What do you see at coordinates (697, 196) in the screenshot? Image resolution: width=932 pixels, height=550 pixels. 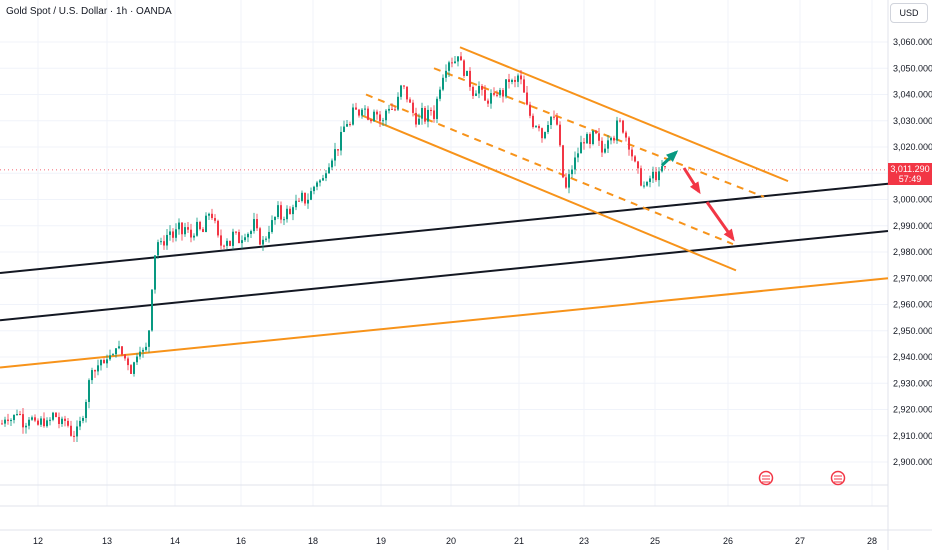 I see `forecast-arrows` at bounding box center [697, 196].